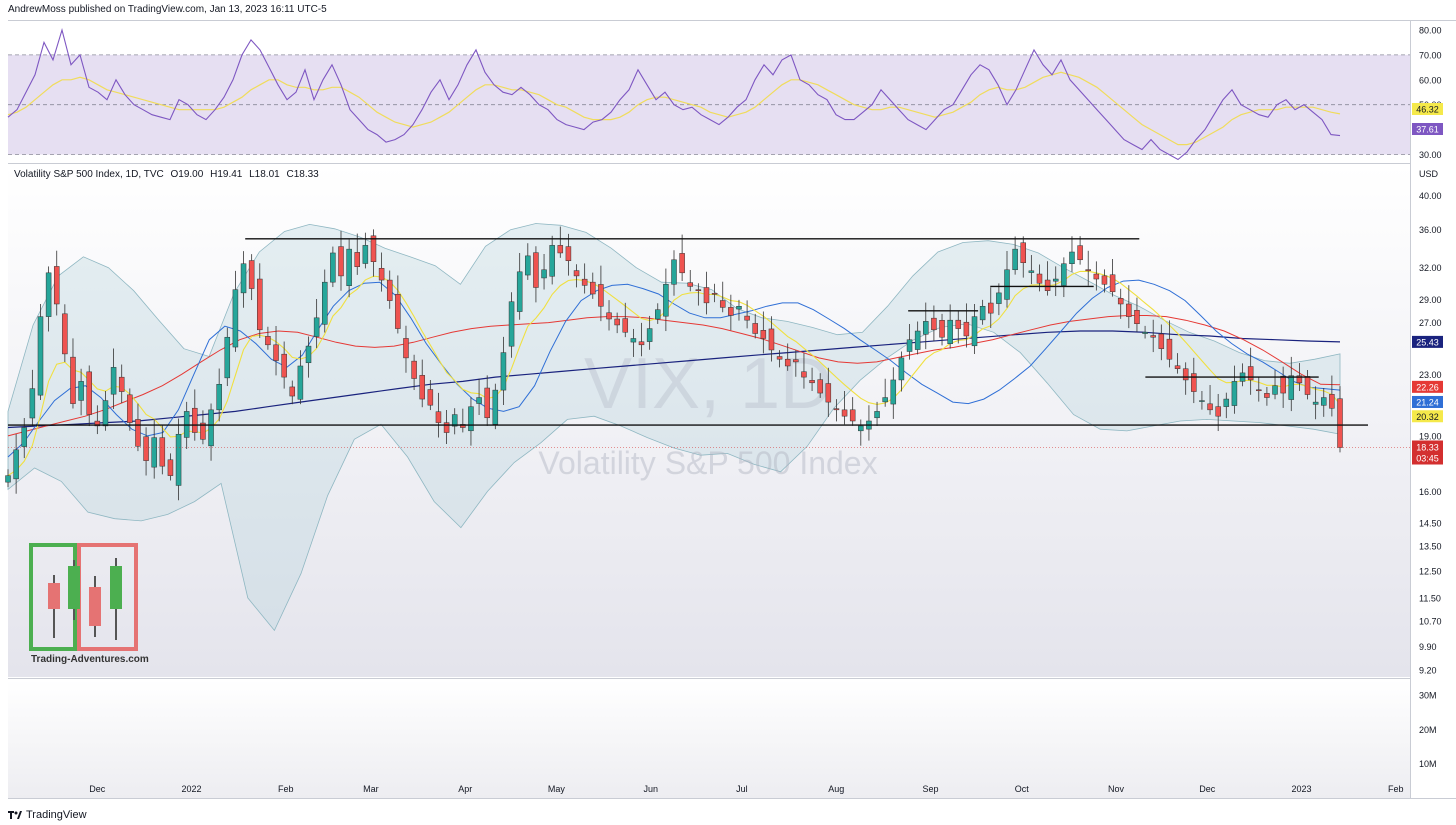  Describe the element at coordinates (47, 815) in the screenshot. I see `footer-brand: TradingView` at that location.